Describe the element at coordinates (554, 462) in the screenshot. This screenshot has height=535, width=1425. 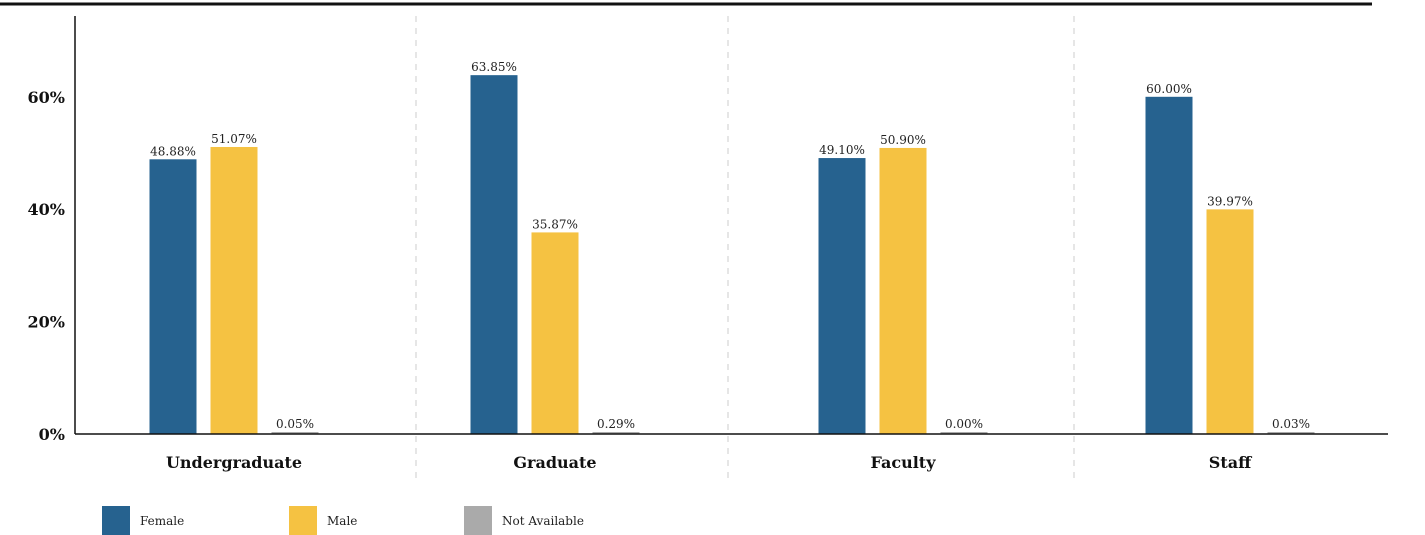
I see `x-tick-label: Graduate` at that location.